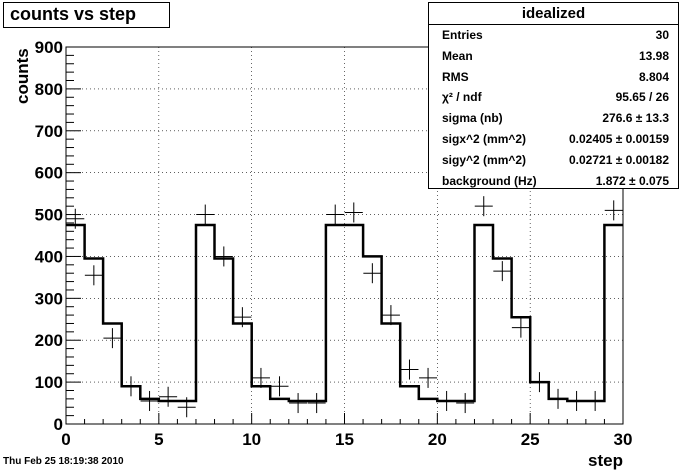  What do you see at coordinates (530, 439) in the screenshot?
I see `x-tick-label: 25` at bounding box center [530, 439].